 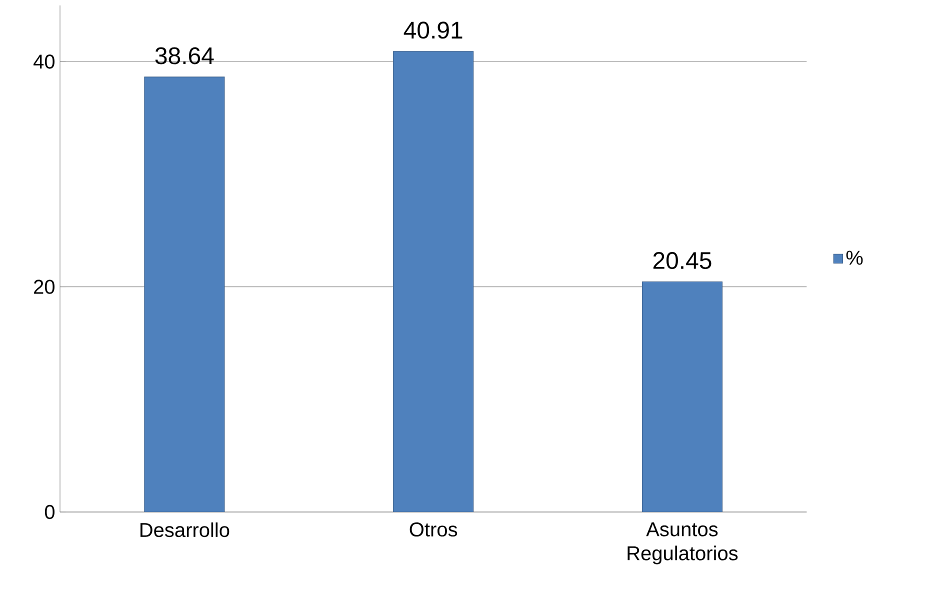 What do you see at coordinates (185, 530) in the screenshot?
I see `x-tick-label: Desarrollo` at bounding box center [185, 530].